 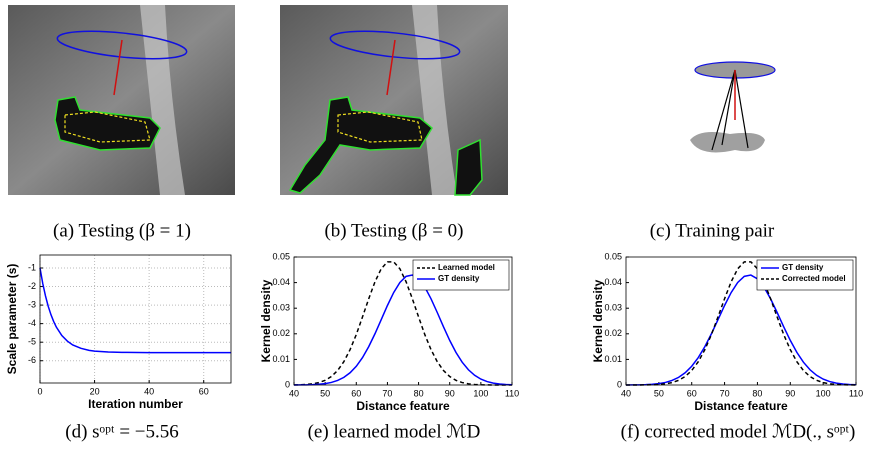 I want to click on y-tick-label: -4, so click(x=32, y=323).